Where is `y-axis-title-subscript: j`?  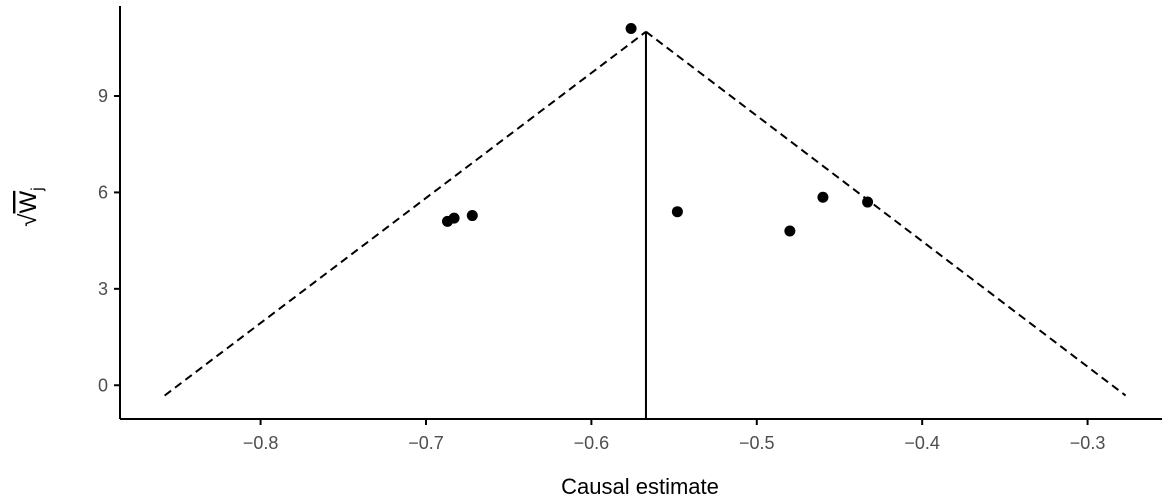 y-axis-title-subscript: j is located at coordinates (37, 189).